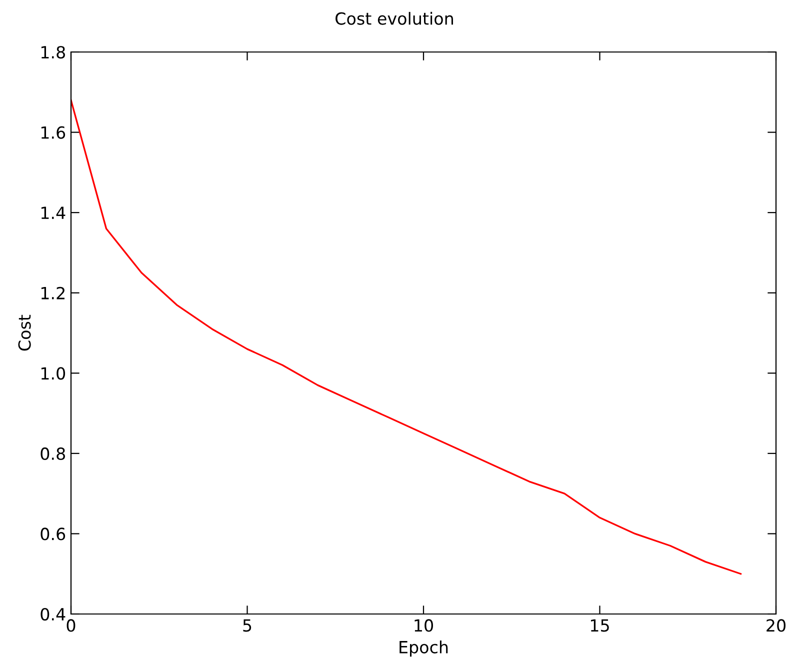 This screenshot has height=666, width=789. What do you see at coordinates (53, 614) in the screenshot?
I see `y-tick-label: 0.4` at bounding box center [53, 614].